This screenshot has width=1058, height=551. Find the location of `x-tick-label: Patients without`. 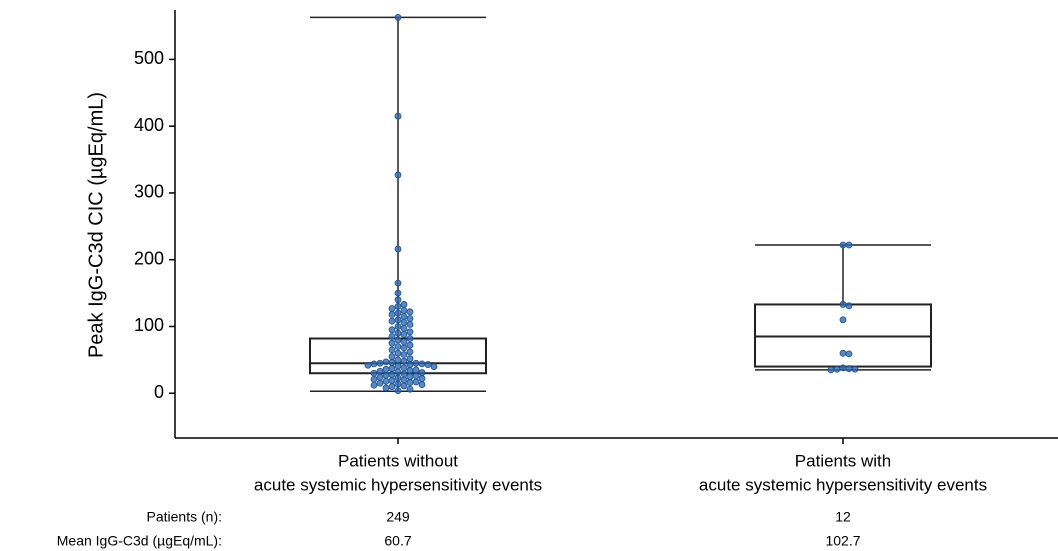

x-tick-label: Patients without is located at coordinates (398, 460).